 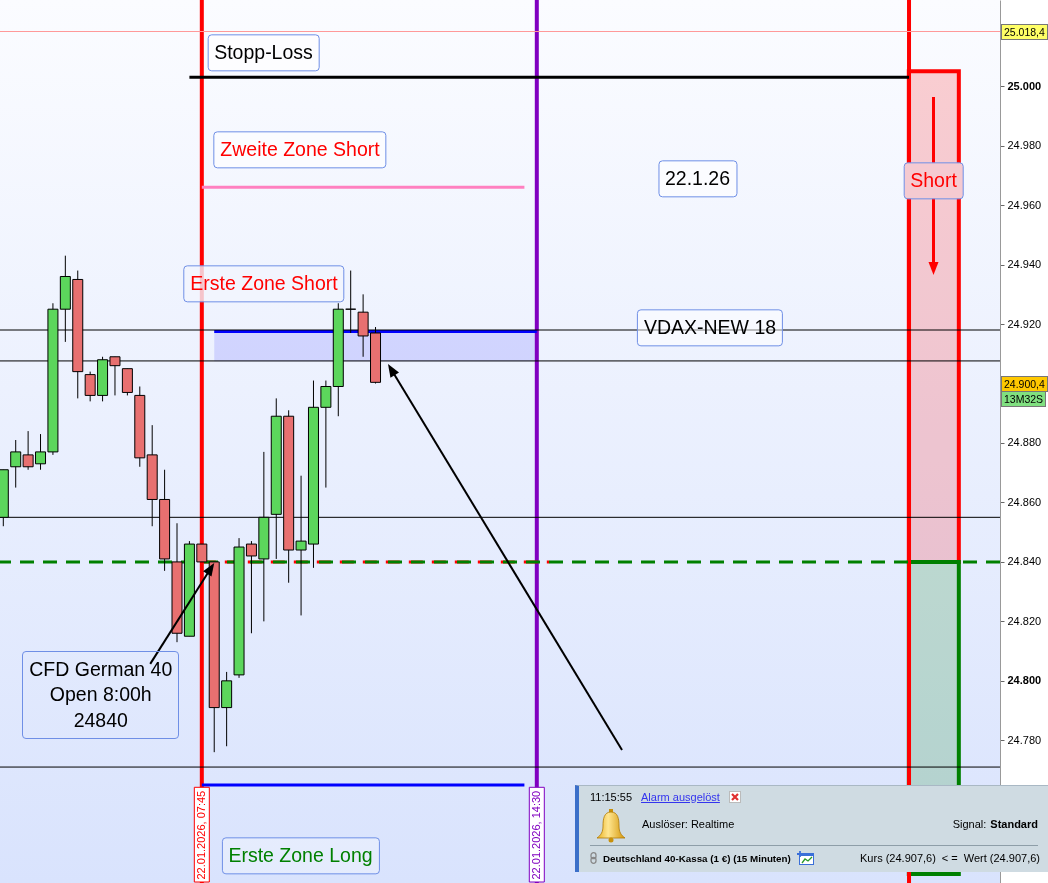 What do you see at coordinates (1024, 323) in the screenshot?
I see `y-tick-label: 24.920` at bounding box center [1024, 323].